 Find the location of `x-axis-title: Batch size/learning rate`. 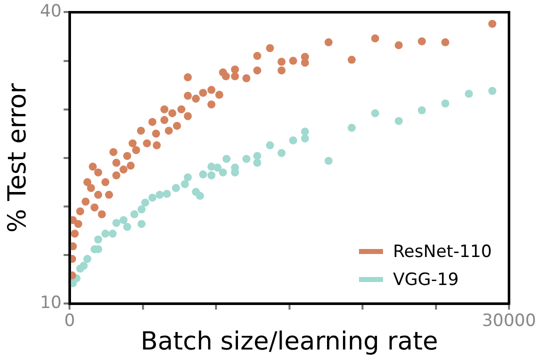

x-axis-title: Batch size/learning rate is located at coordinates (289, 341).